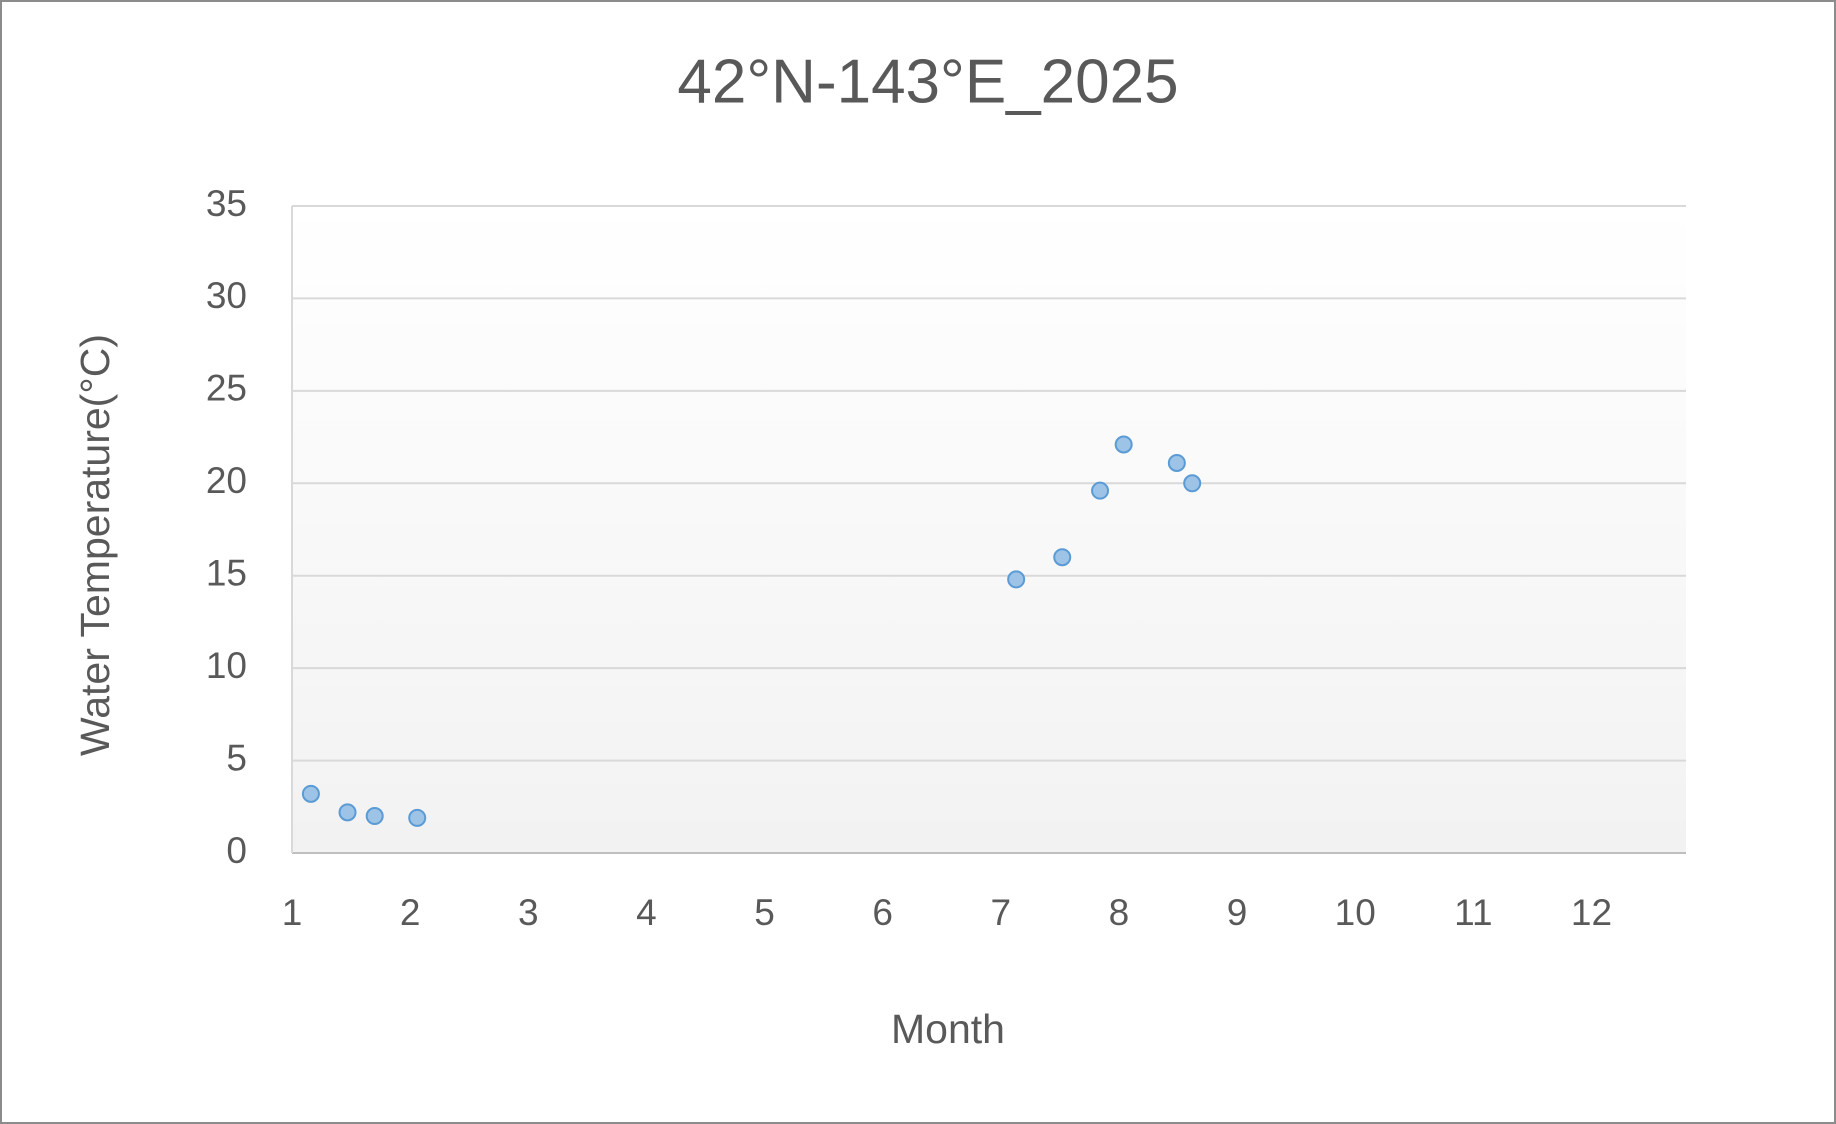 This screenshot has height=1124, width=1836. What do you see at coordinates (95, 545) in the screenshot?
I see `y-axis-title: Water Temperature(°C)` at bounding box center [95, 545].